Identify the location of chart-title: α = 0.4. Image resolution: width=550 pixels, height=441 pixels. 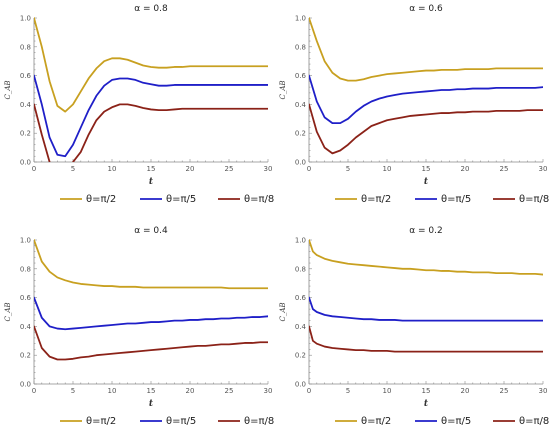
(151, 231).